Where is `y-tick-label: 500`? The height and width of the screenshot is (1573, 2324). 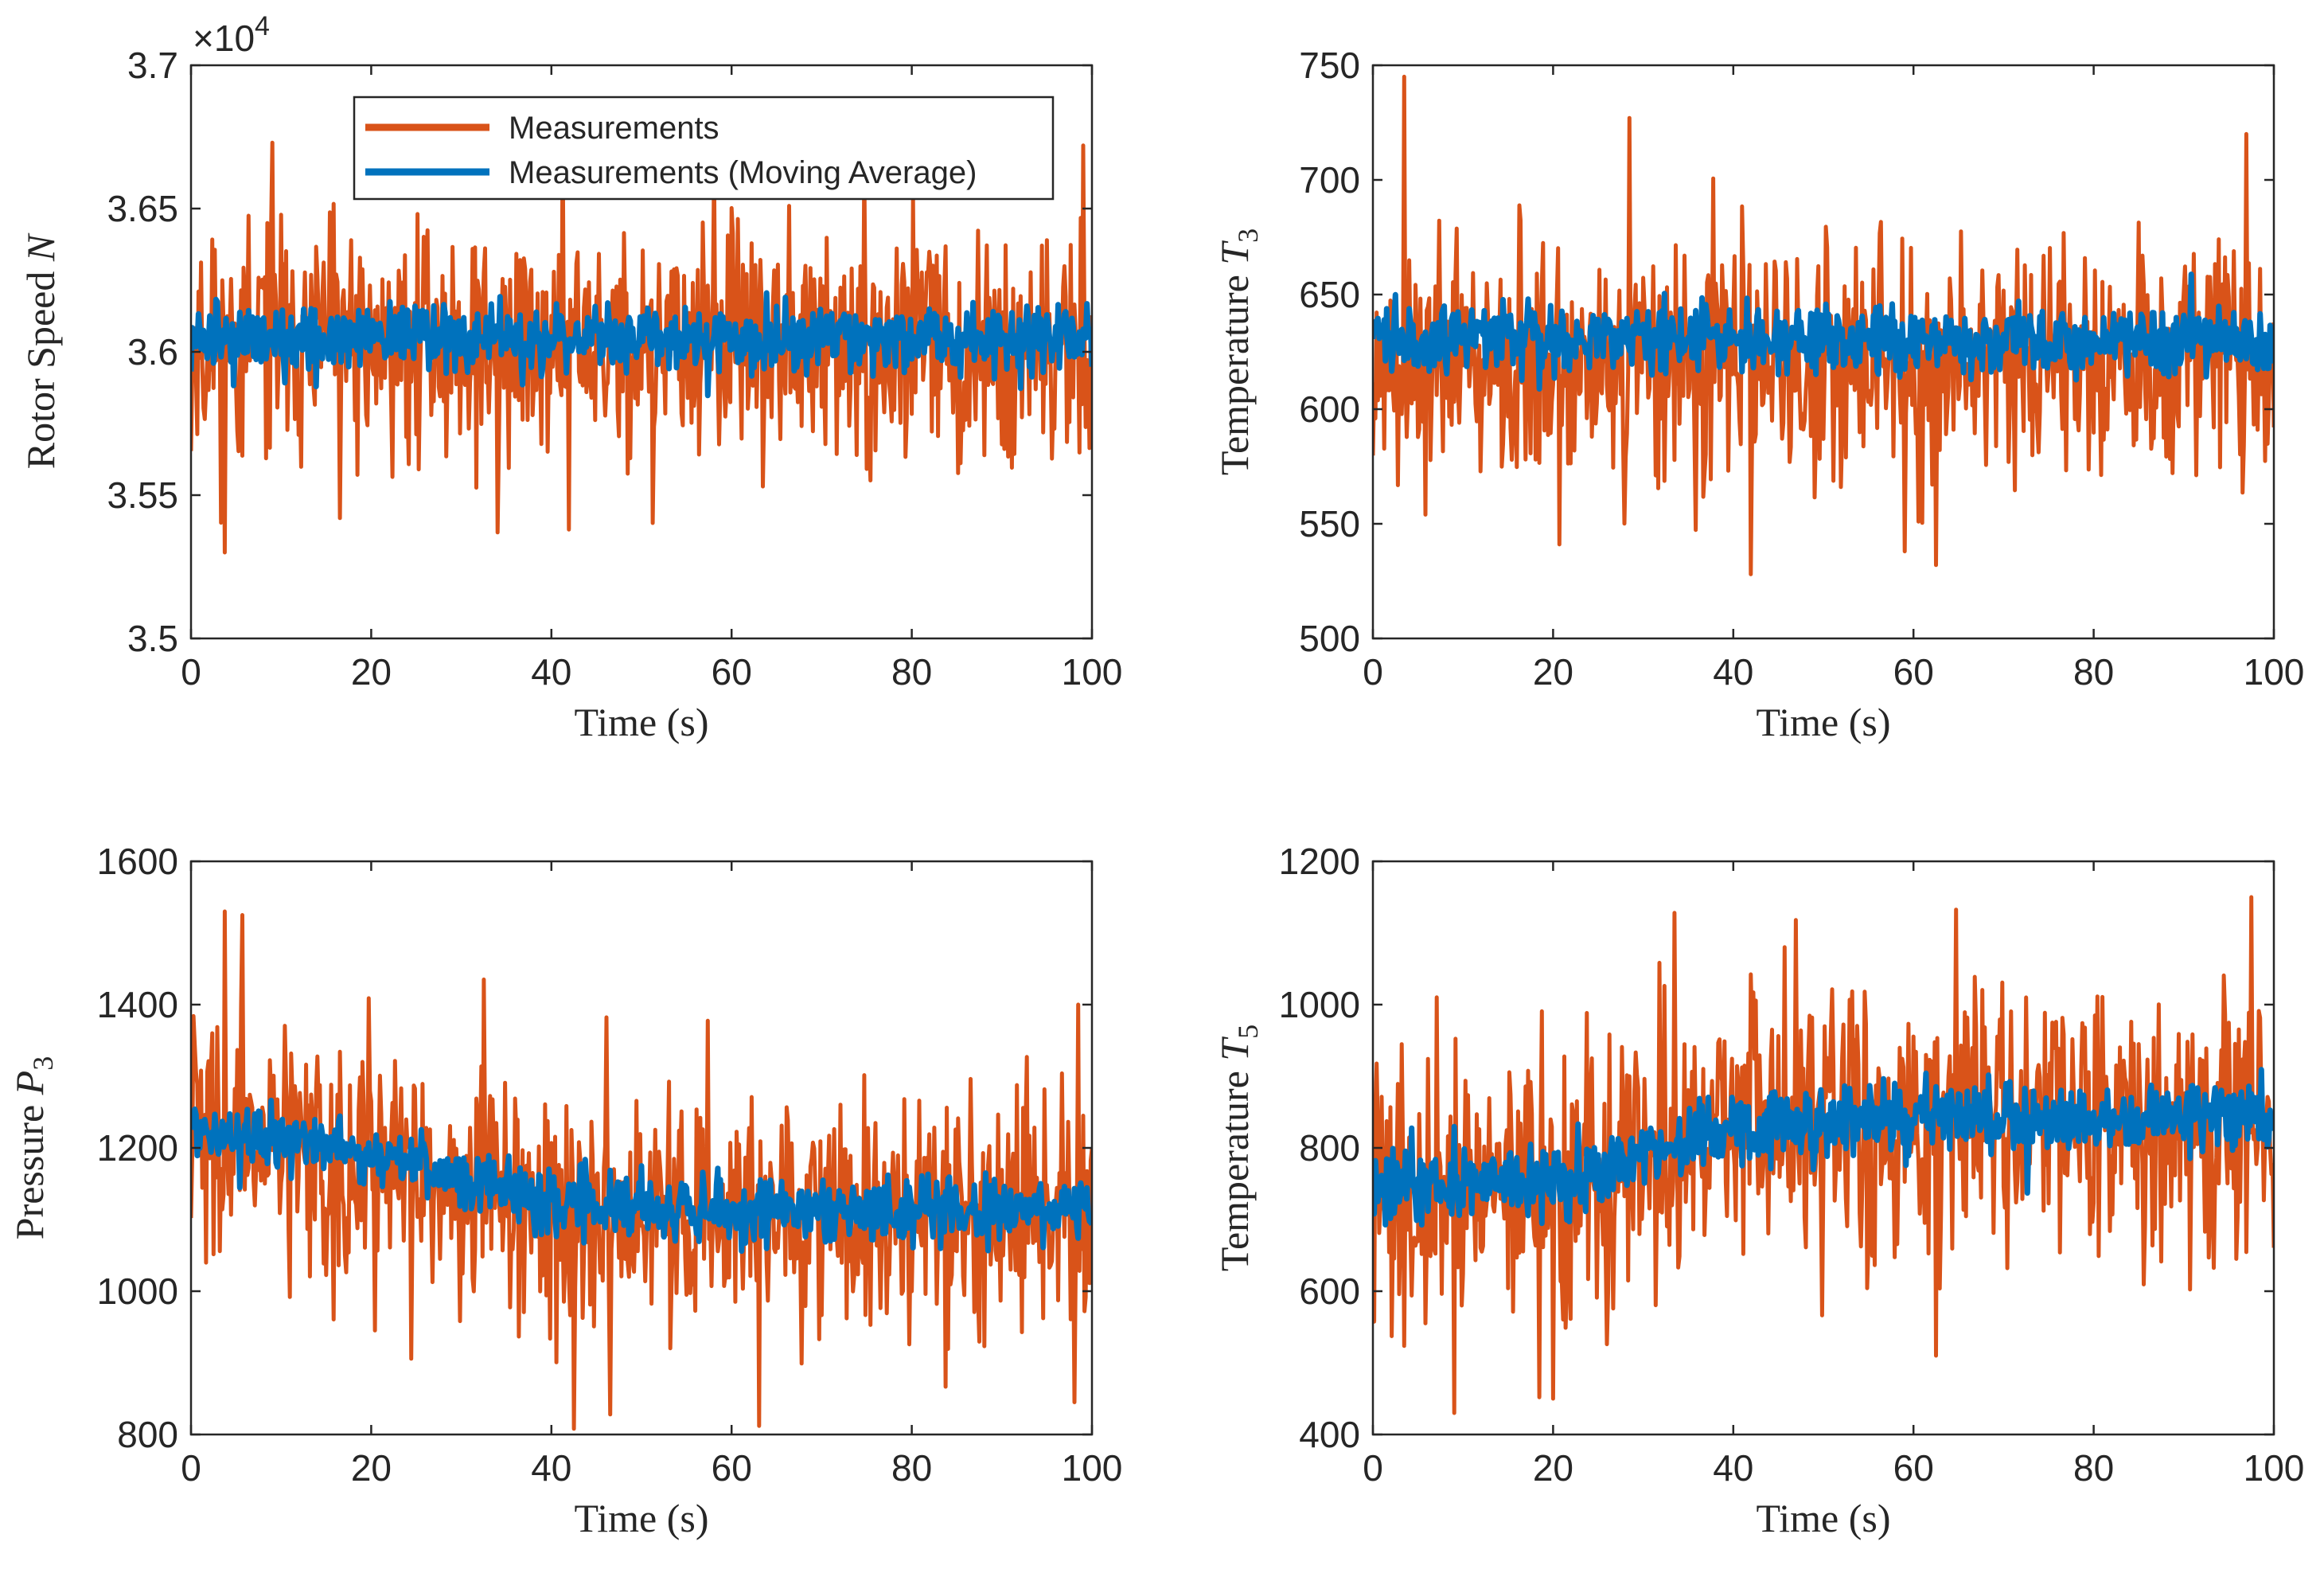 y-tick-label: 500 is located at coordinates (1329, 638).